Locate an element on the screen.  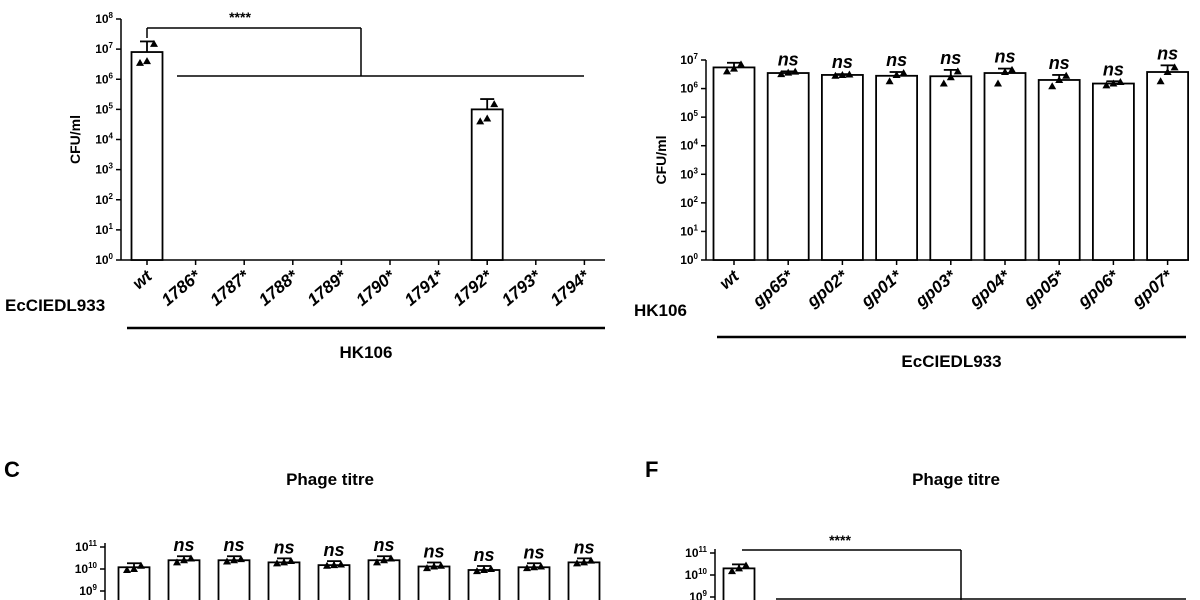
panel-label: C is located at coordinates (12, 469).